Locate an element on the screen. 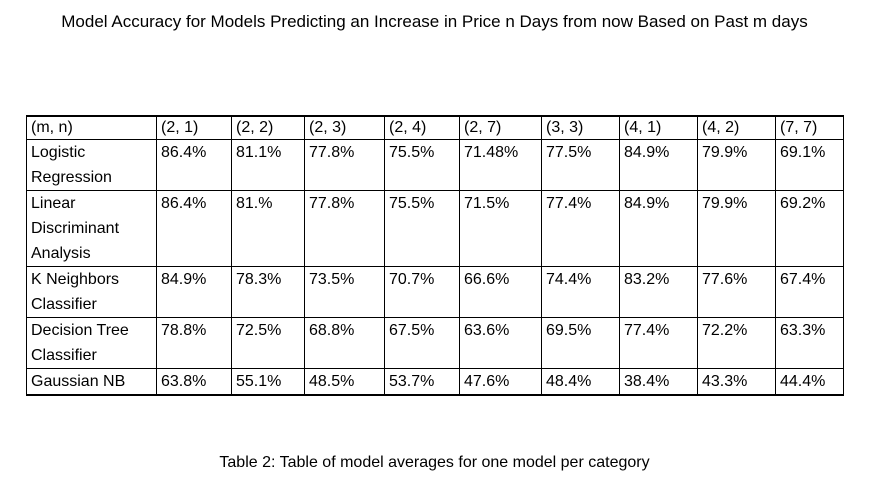 This screenshot has height=503, width=869. row-label: Gaussian NB is located at coordinates (91, 382).